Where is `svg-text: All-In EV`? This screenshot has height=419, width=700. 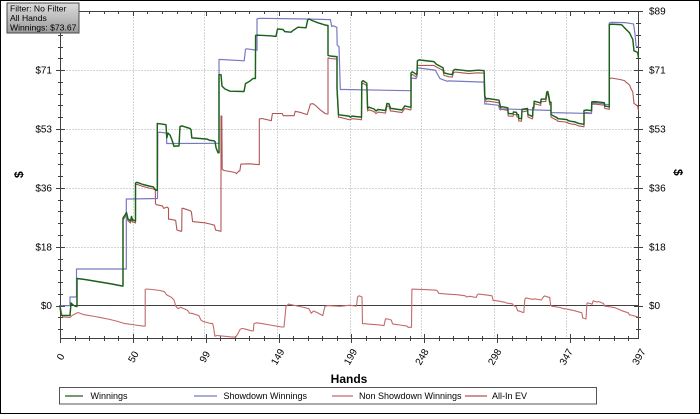
svg-text: All-In EV is located at coordinates (509, 396).